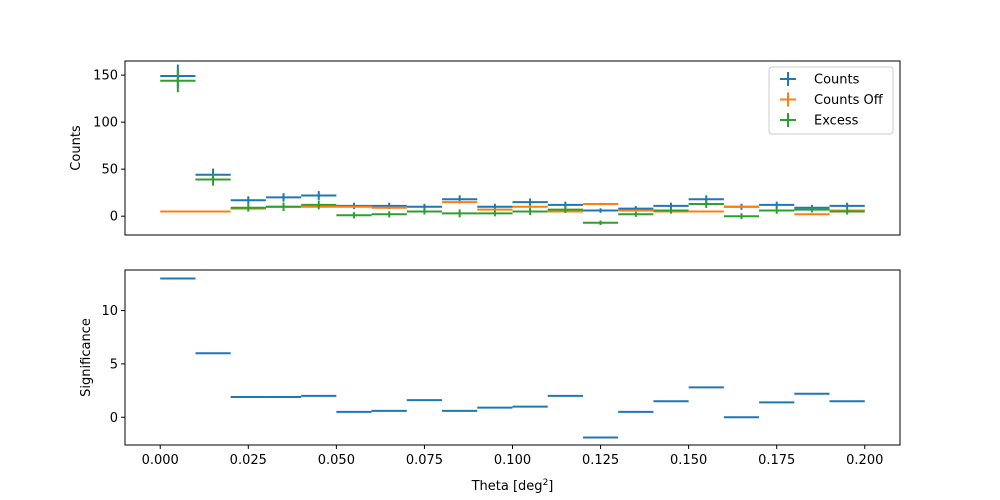 The width and height of the screenshot is (1000, 500). Describe the element at coordinates (837, 80) in the screenshot. I see `legend-label: Counts` at that location.